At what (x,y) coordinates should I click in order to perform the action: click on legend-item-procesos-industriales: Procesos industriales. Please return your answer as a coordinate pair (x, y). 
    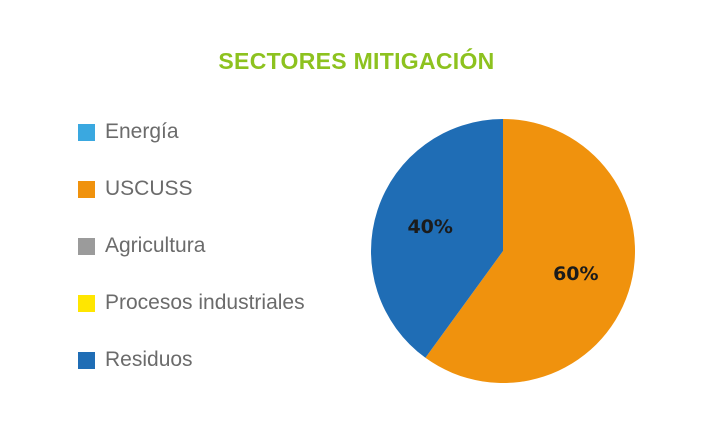
    Looking at the image, I should click on (191, 303).